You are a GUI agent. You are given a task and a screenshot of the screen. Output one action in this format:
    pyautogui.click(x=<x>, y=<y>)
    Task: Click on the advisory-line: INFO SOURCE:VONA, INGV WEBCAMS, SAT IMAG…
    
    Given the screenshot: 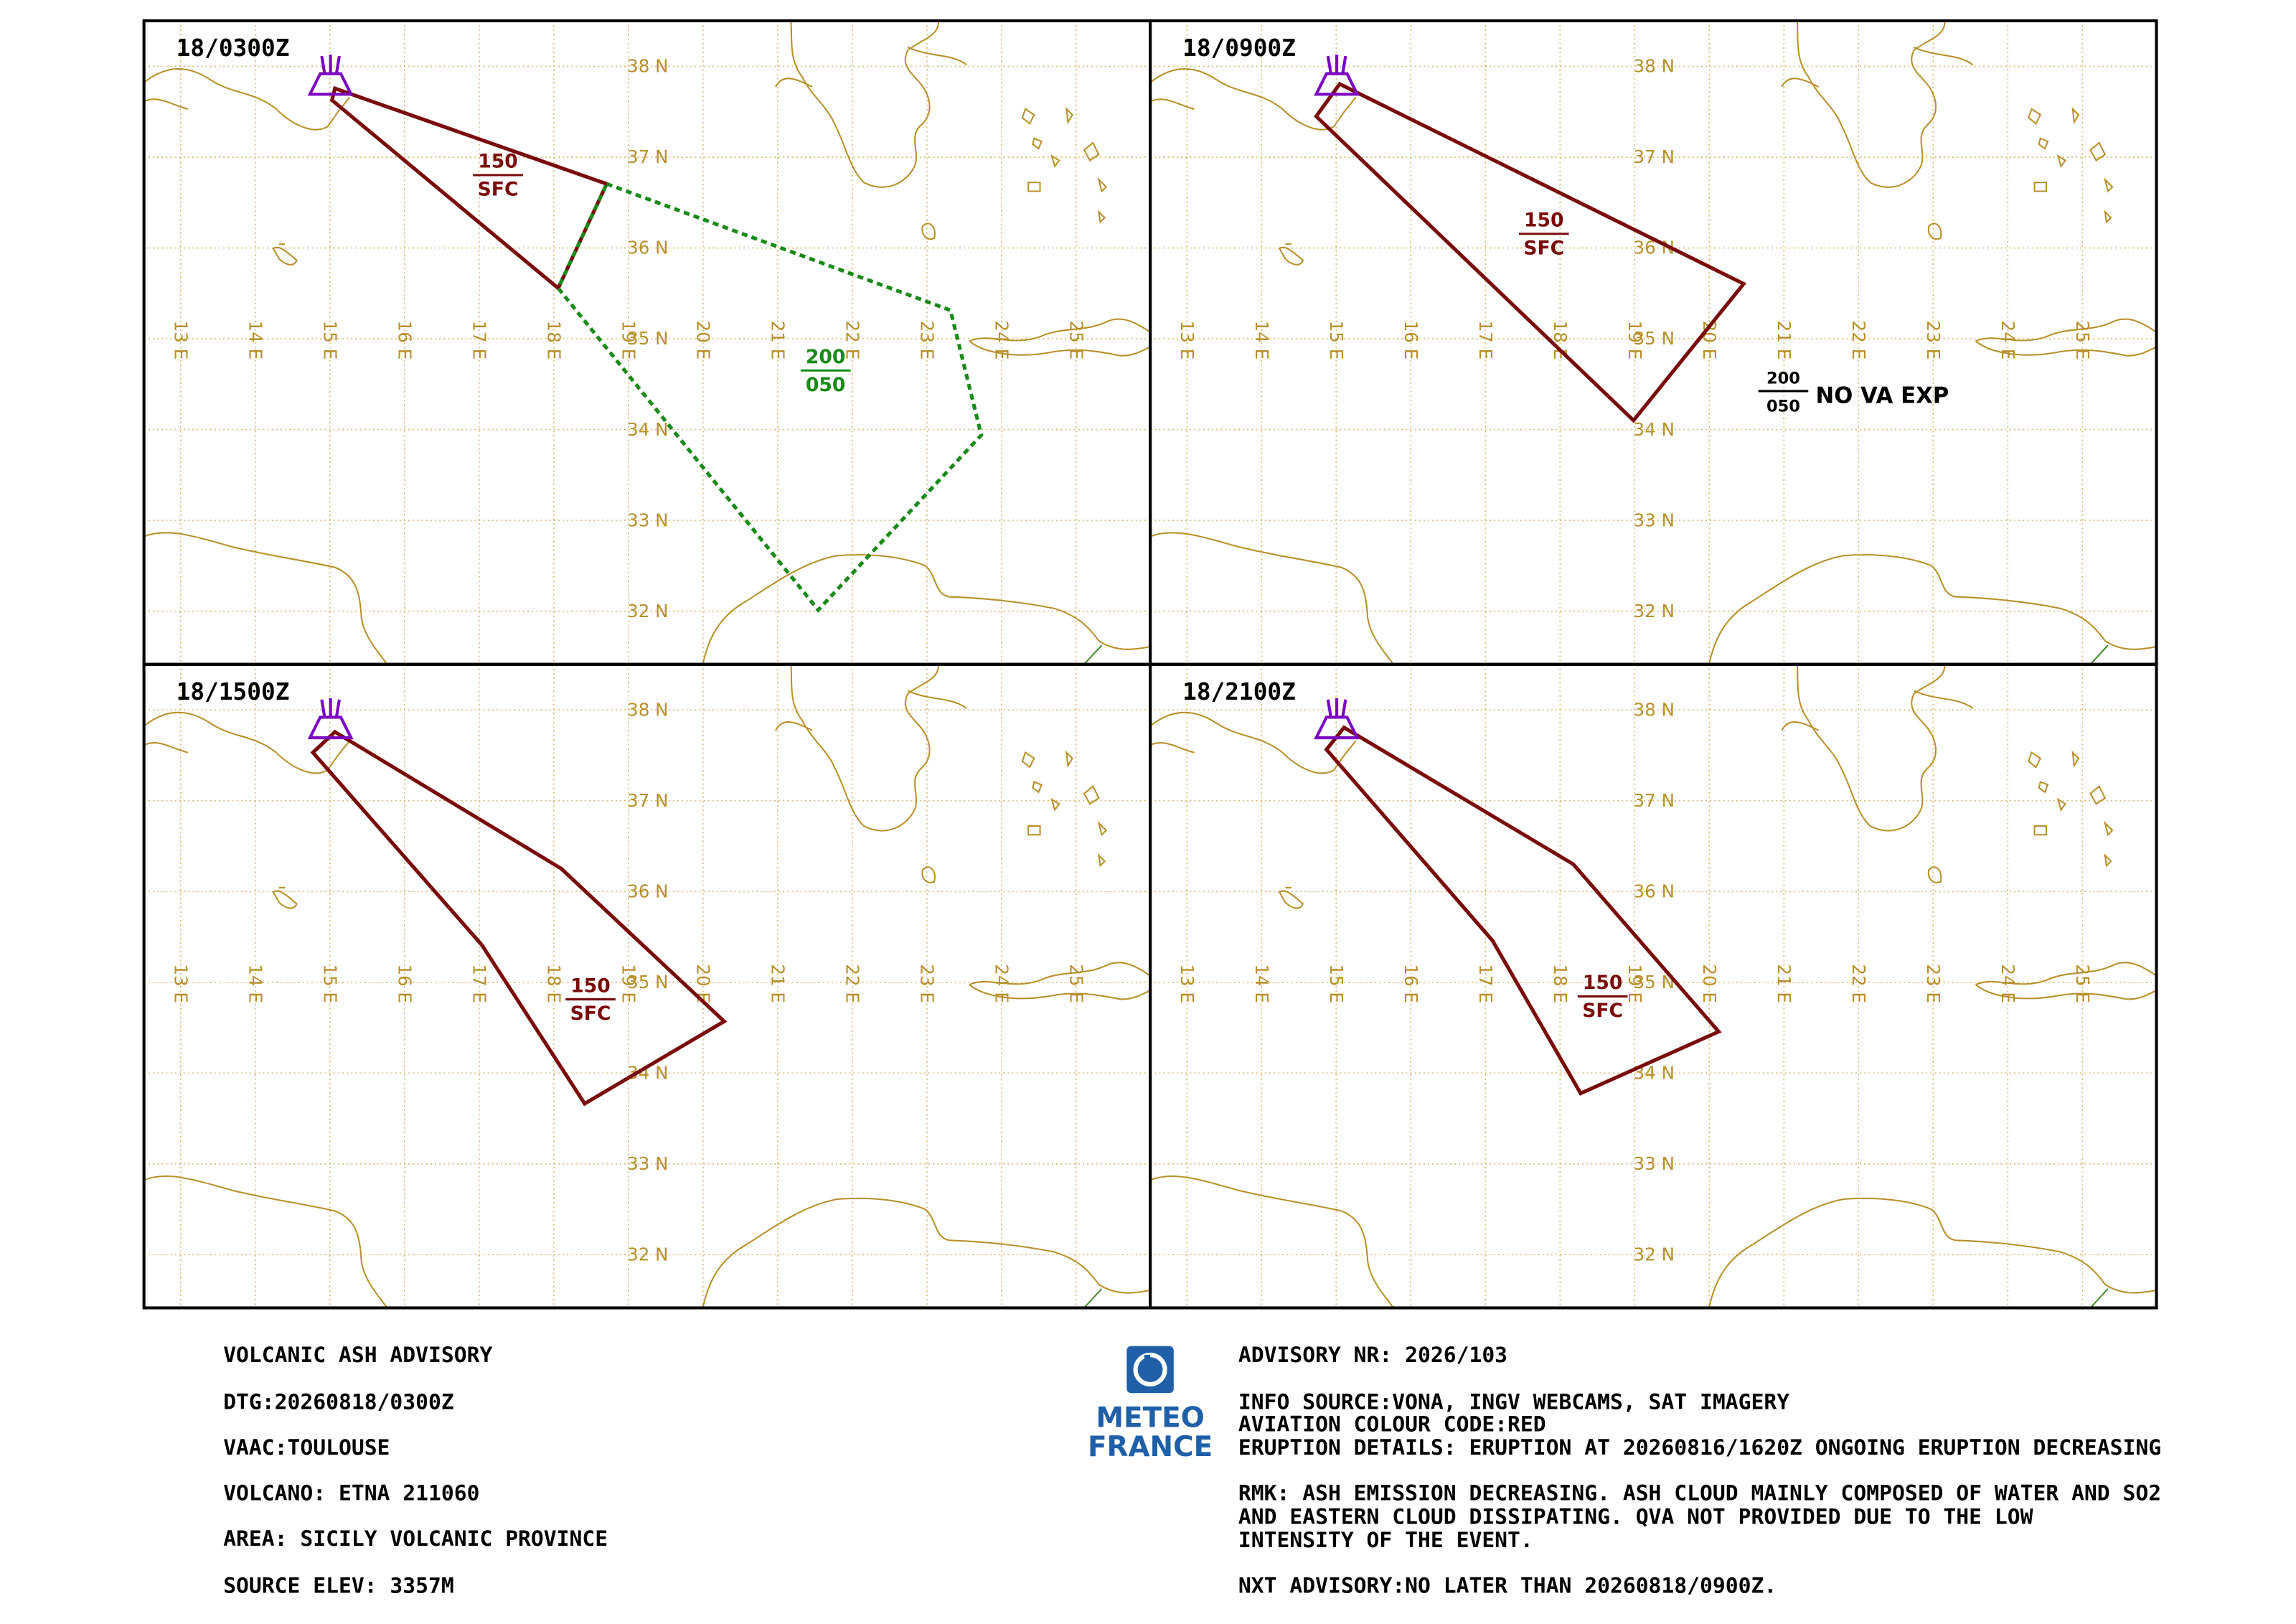 What is the action you would take?
    pyautogui.click(x=1514, y=1401)
    